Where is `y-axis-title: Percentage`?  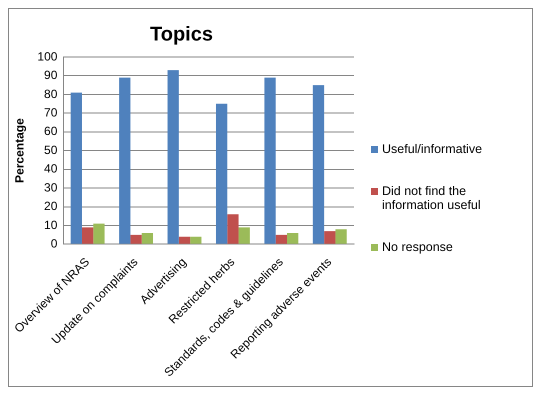
y-axis-title: Percentage is located at coordinates (19, 149).